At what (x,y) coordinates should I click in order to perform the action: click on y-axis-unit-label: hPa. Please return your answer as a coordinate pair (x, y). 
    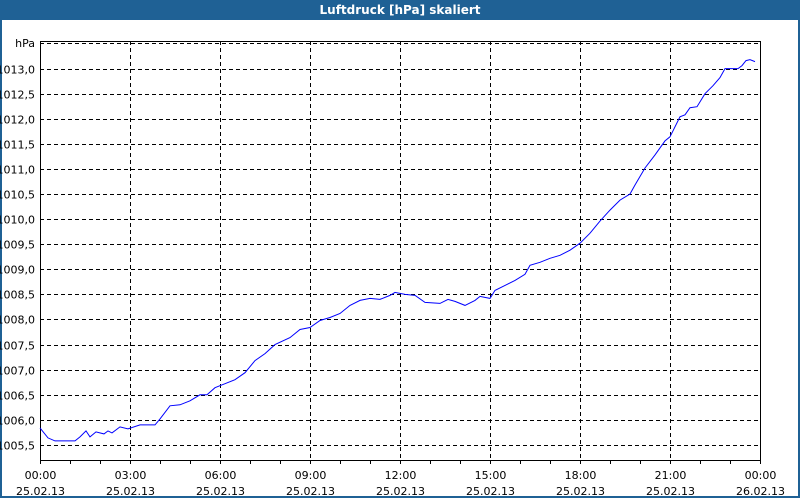
    Looking at the image, I should click on (25, 43).